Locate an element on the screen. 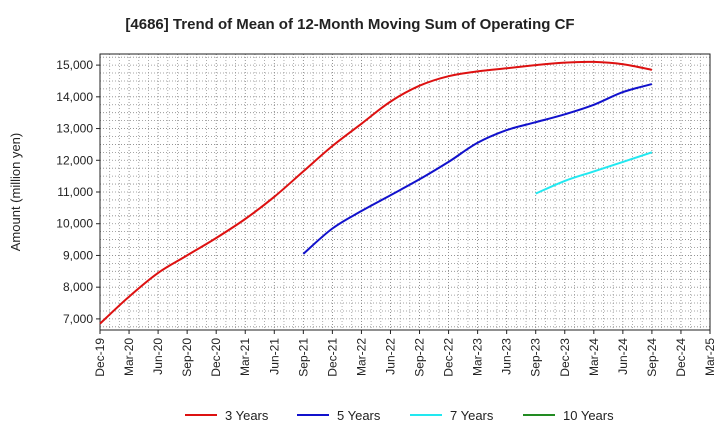 This screenshot has width=720, height=440. y-tick-label: 7,000 is located at coordinates (78, 319).